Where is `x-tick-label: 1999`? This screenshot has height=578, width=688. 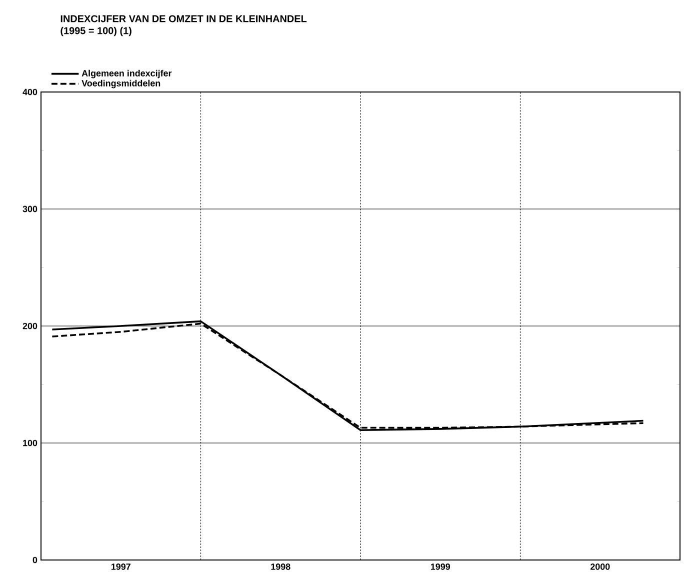 x-tick-label: 1999 is located at coordinates (440, 567).